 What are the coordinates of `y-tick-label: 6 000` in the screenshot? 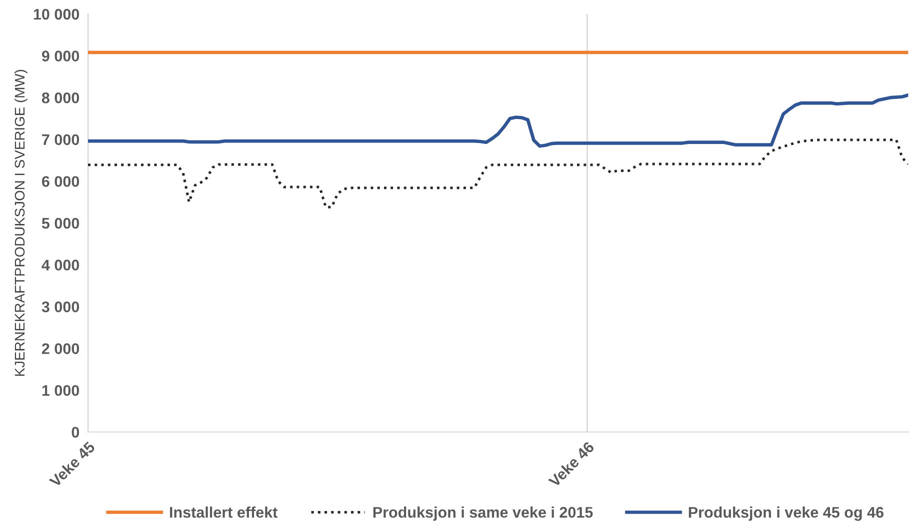 It's located at (61, 181).